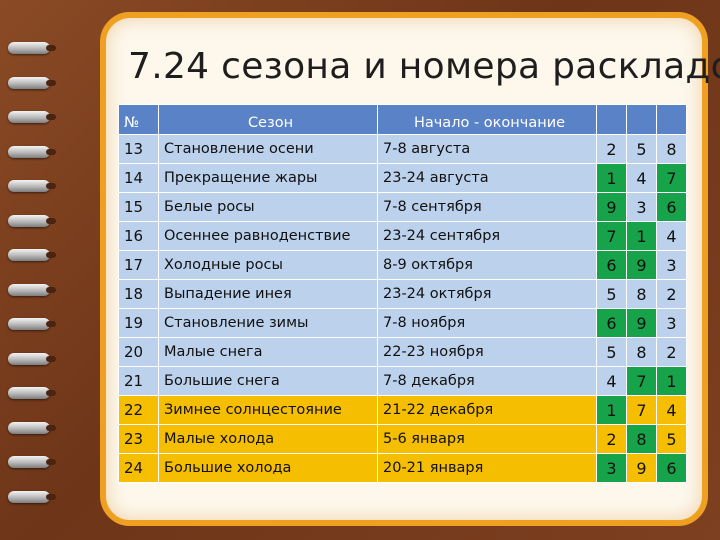 The image size is (720, 540). I want to click on row-number: 18, so click(138, 294).